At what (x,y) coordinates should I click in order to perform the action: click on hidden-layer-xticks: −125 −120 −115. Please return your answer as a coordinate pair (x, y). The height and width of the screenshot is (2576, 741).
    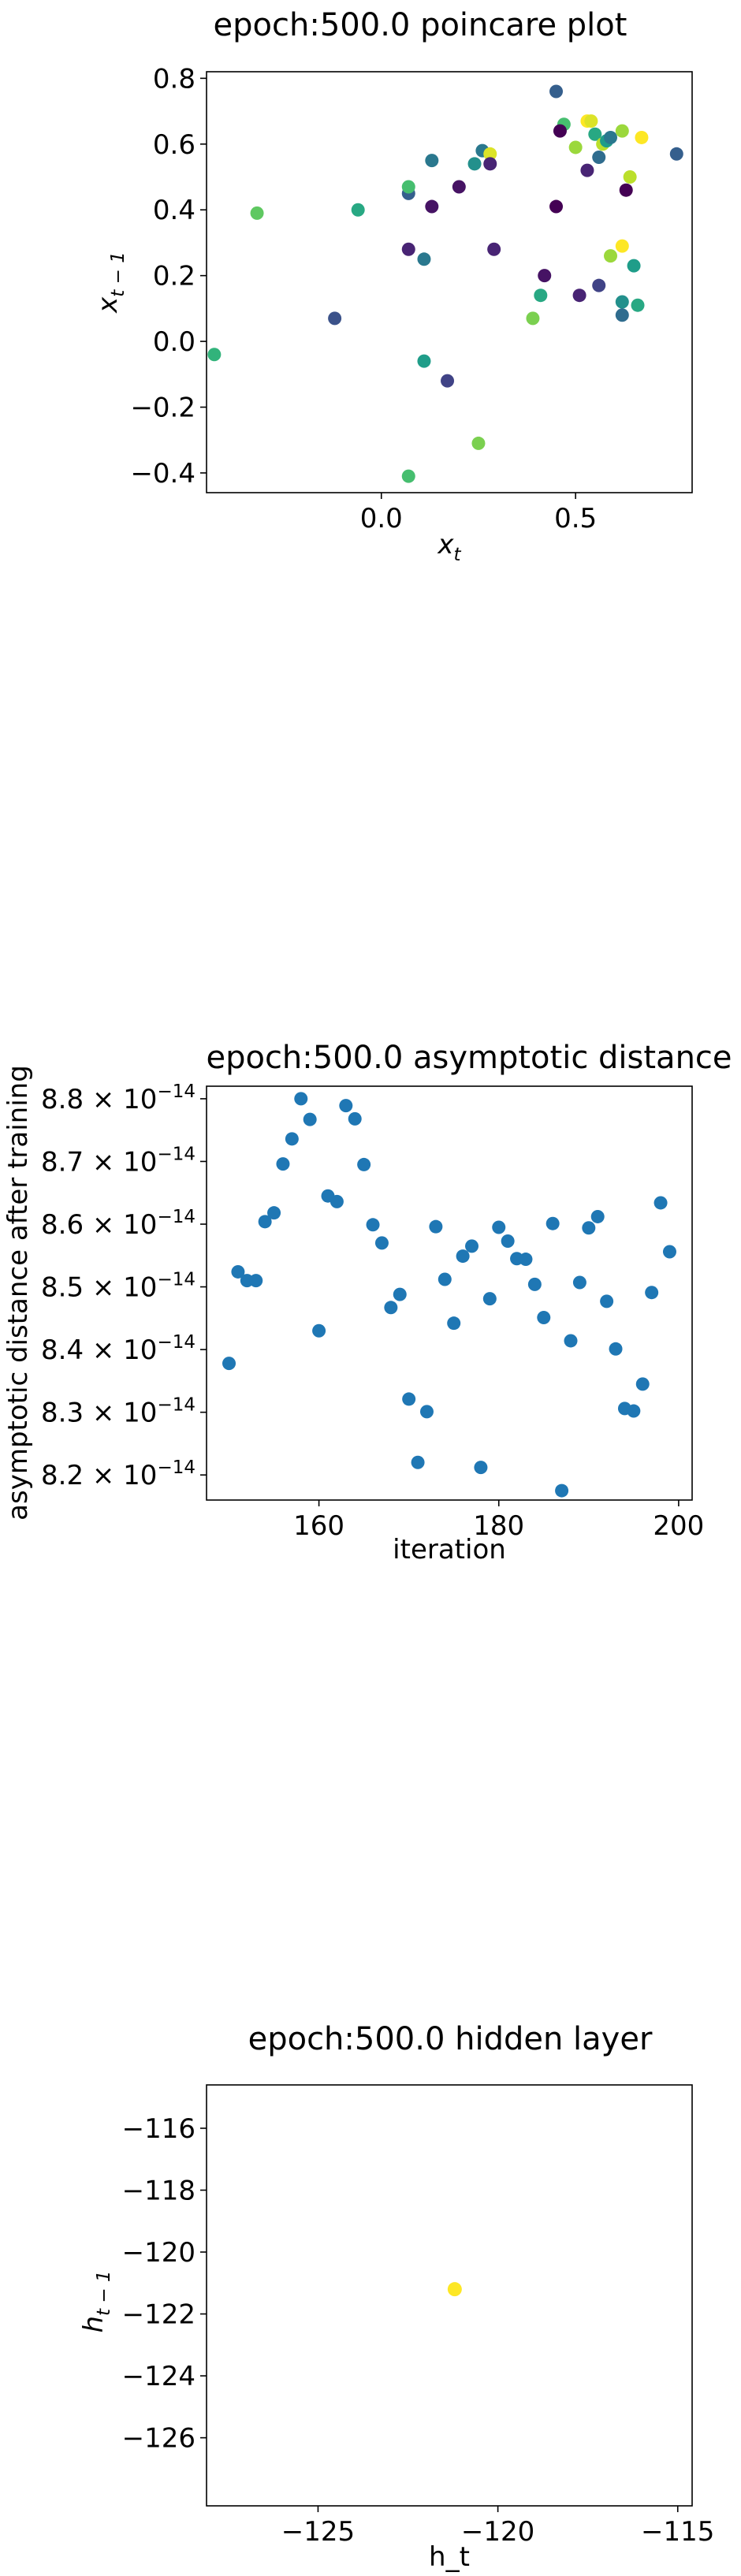
    Looking at the image, I should click on (498, 2527).